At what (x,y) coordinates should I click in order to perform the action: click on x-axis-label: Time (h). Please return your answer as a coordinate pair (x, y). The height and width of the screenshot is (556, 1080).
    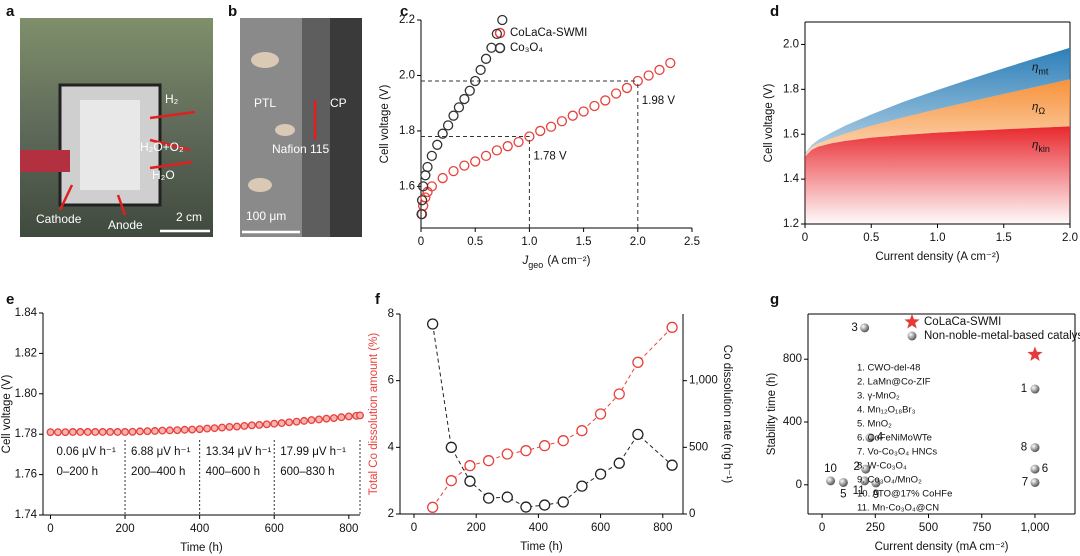
    Looking at the image, I should click on (541, 547).